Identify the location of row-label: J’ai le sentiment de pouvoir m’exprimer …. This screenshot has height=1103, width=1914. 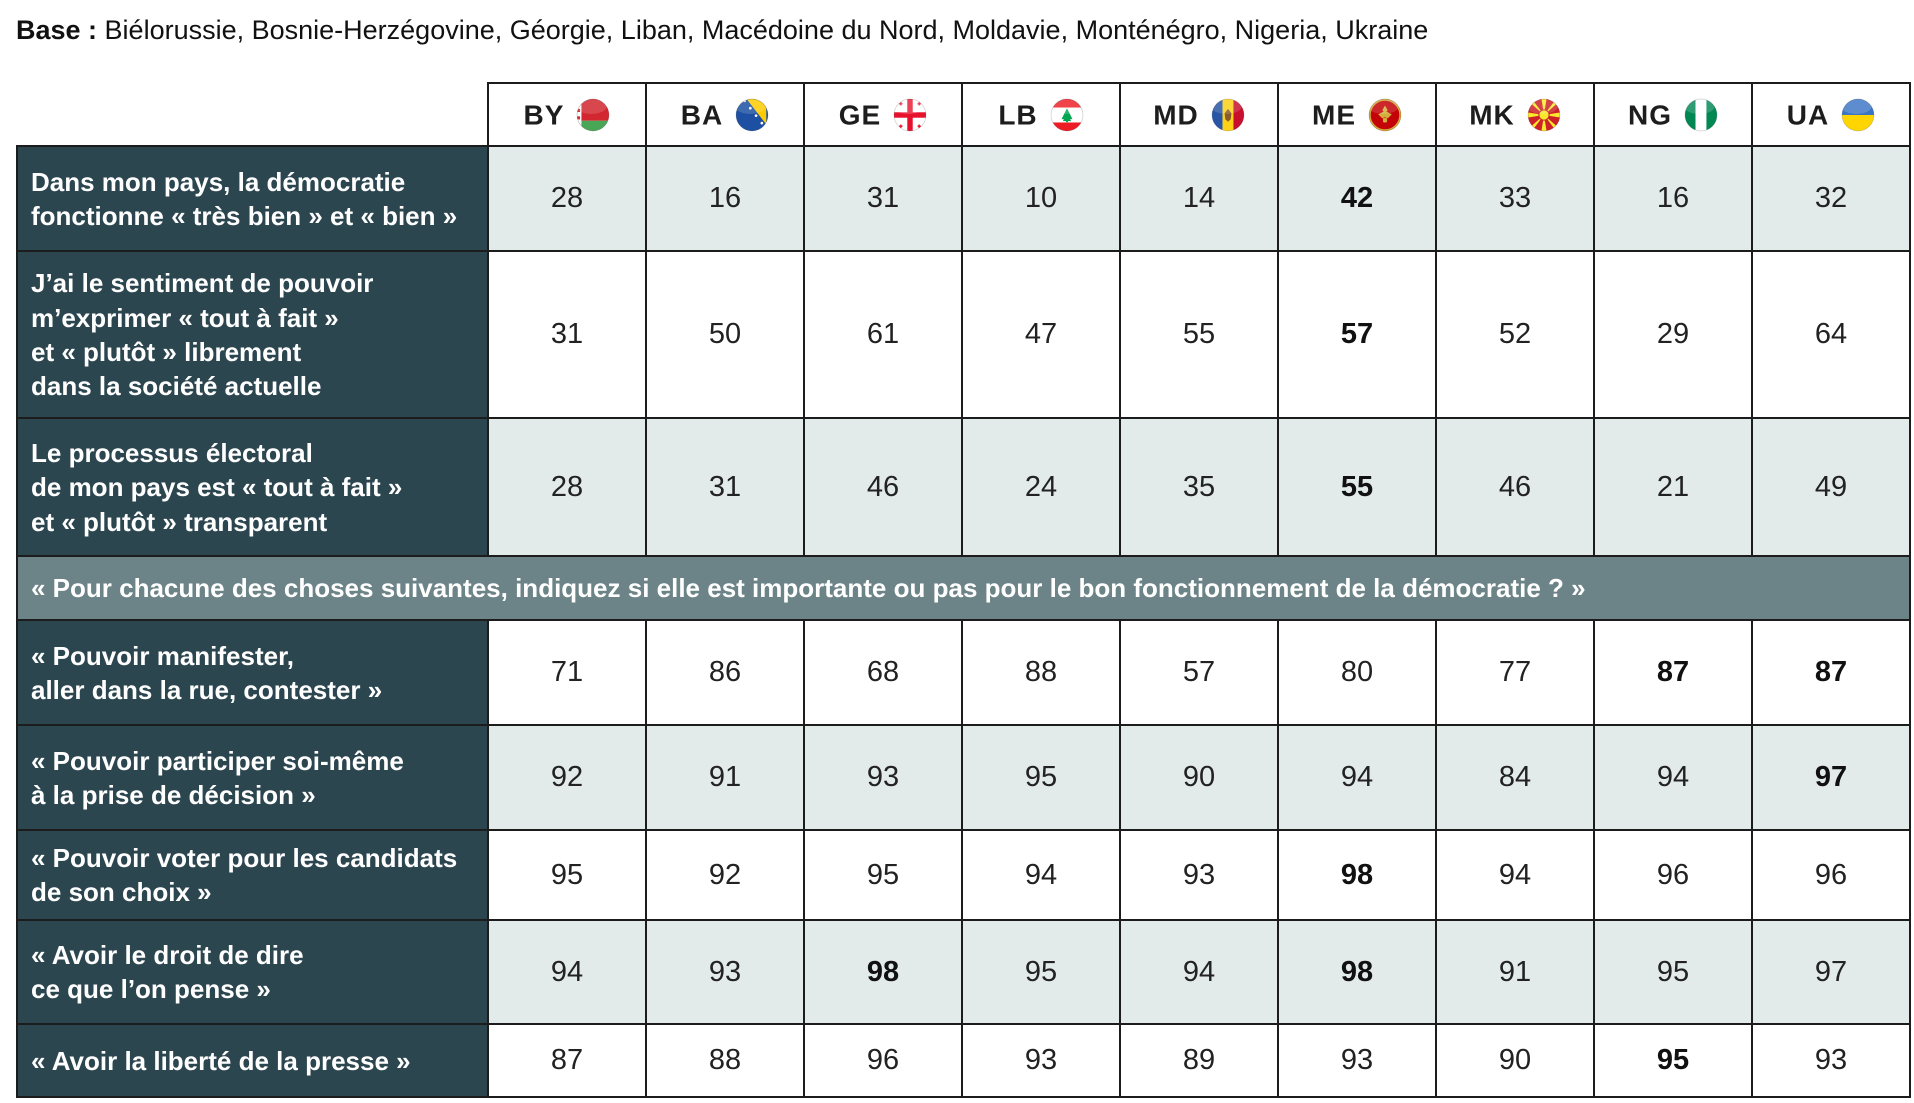
(252, 335).